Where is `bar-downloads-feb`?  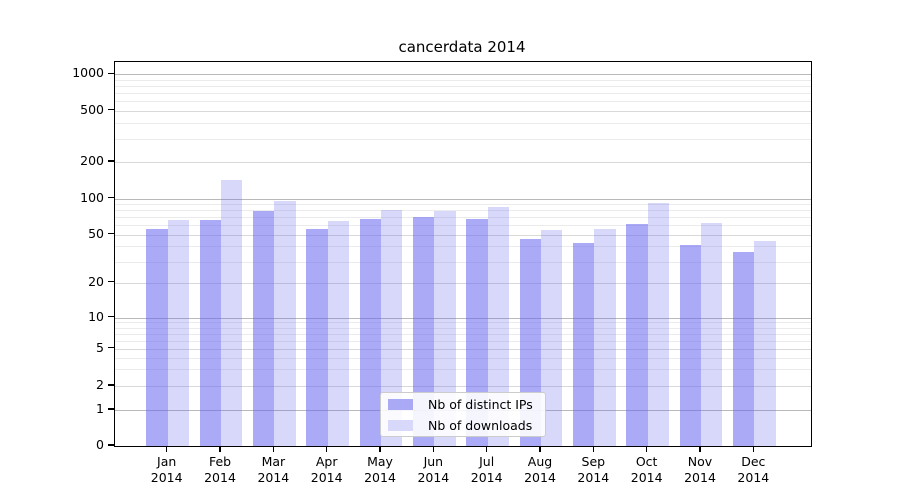
bar-downloads-feb is located at coordinates (232, 313).